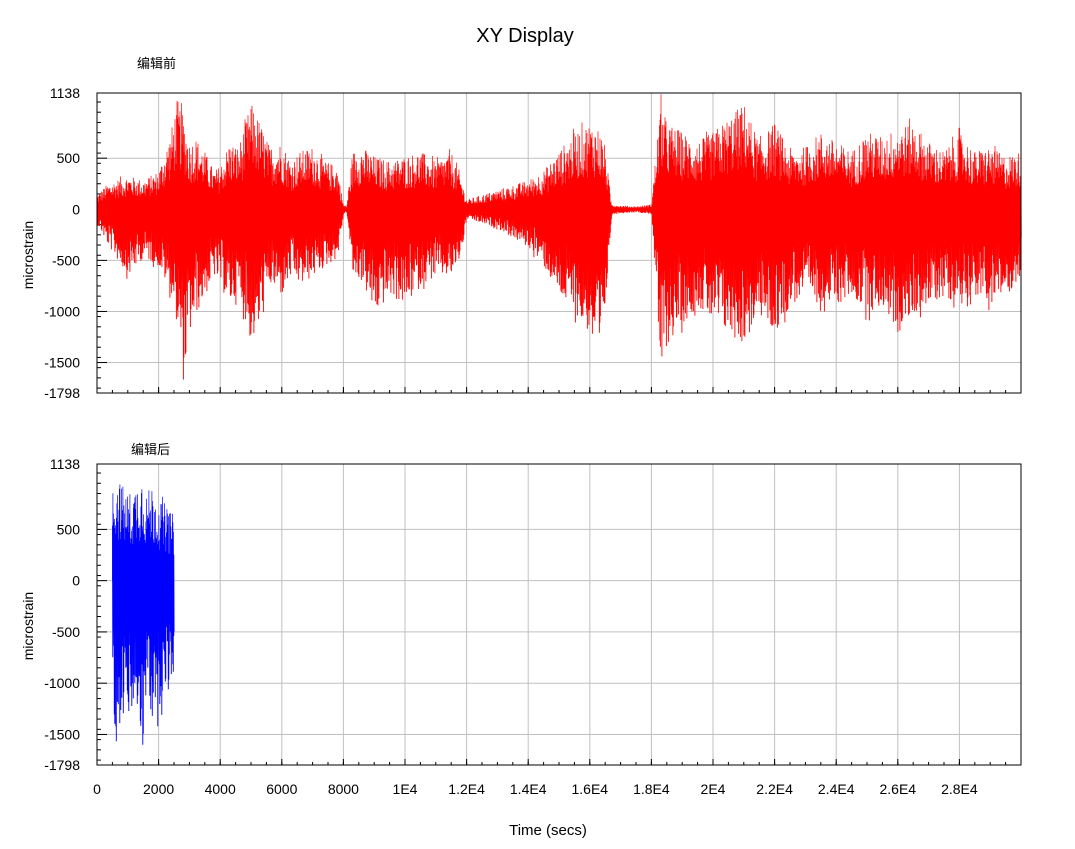 The image size is (1075, 849). What do you see at coordinates (713, 789) in the screenshot?
I see `x-tick-label: 2E4` at bounding box center [713, 789].